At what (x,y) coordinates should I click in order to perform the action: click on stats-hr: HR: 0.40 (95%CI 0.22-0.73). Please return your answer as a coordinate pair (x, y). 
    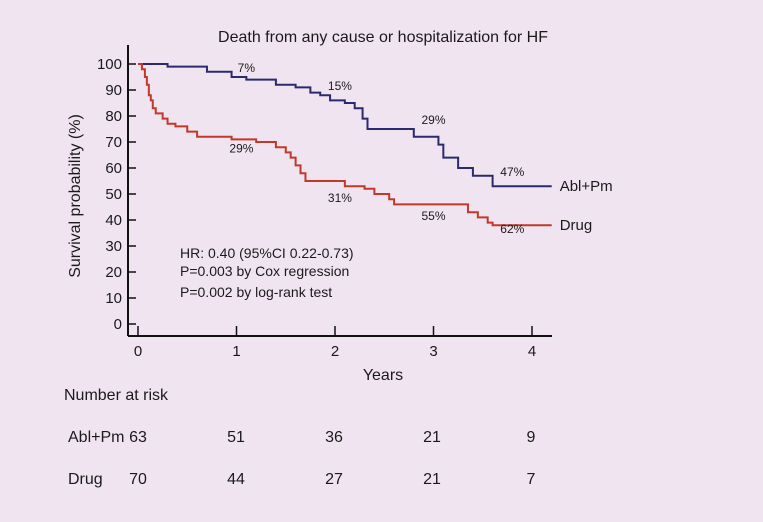
    Looking at the image, I should click on (267, 253).